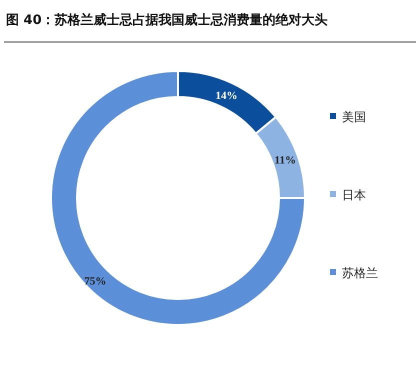 Image resolution: width=420 pixels, height=375 pixels. What do you see at coordinates (95, 282) in the screenshot?
I see `data-label: 75%` at bounding box center [95, 282].